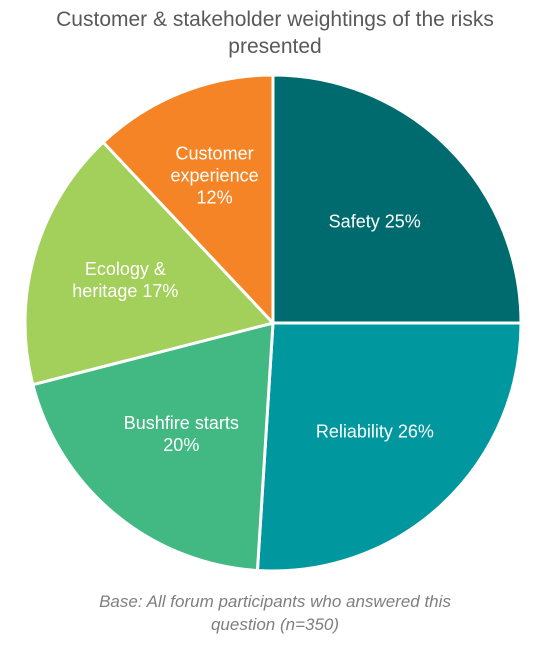  I want to click on slice-label-line: Reliability 26%, so click(375, 431).